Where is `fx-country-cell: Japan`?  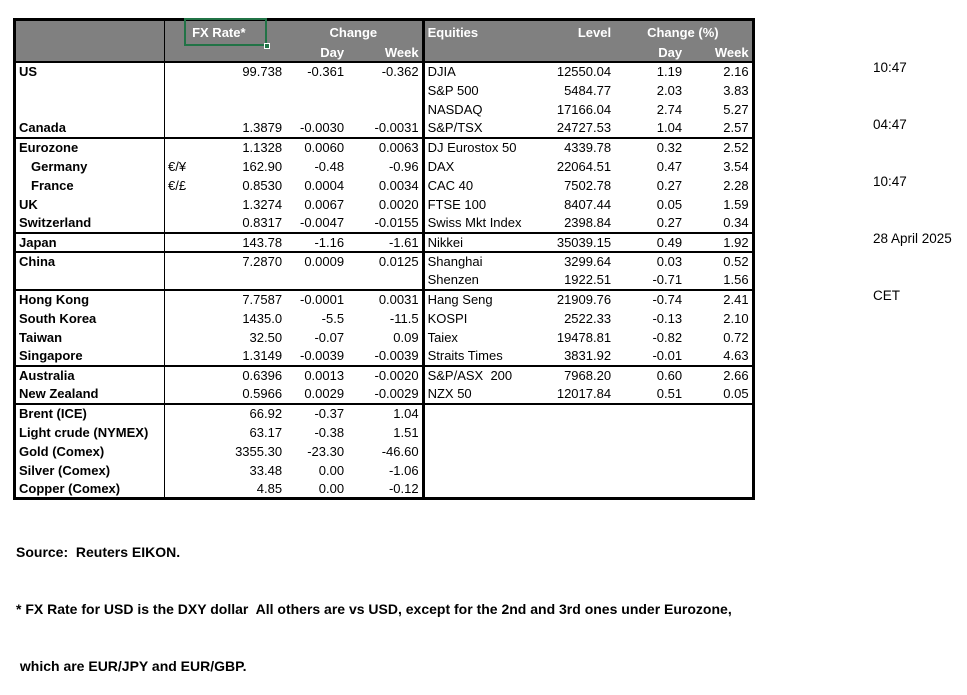 fx-country-cell: Japan is located at coordinates (89, 241).